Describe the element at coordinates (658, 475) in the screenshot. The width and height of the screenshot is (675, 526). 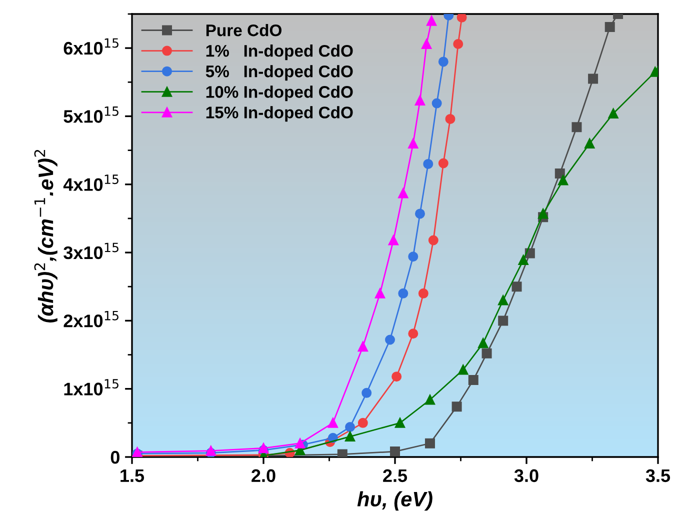
I see `x-tick-label: 3.5` at that location.